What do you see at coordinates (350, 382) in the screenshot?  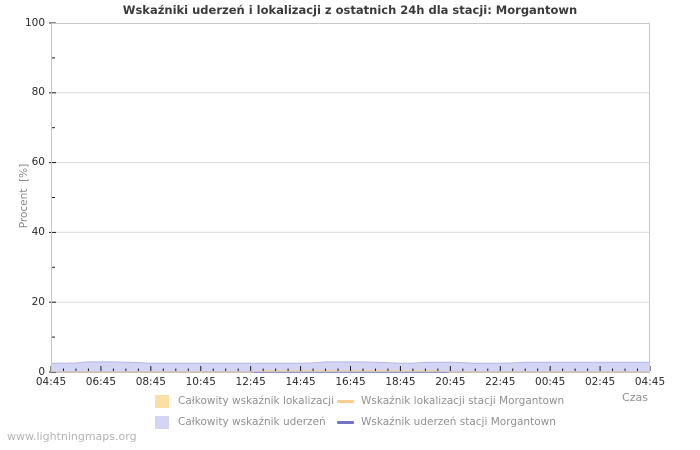 I see `x-tick-label: 16:45` at bounding box center [350, 382].